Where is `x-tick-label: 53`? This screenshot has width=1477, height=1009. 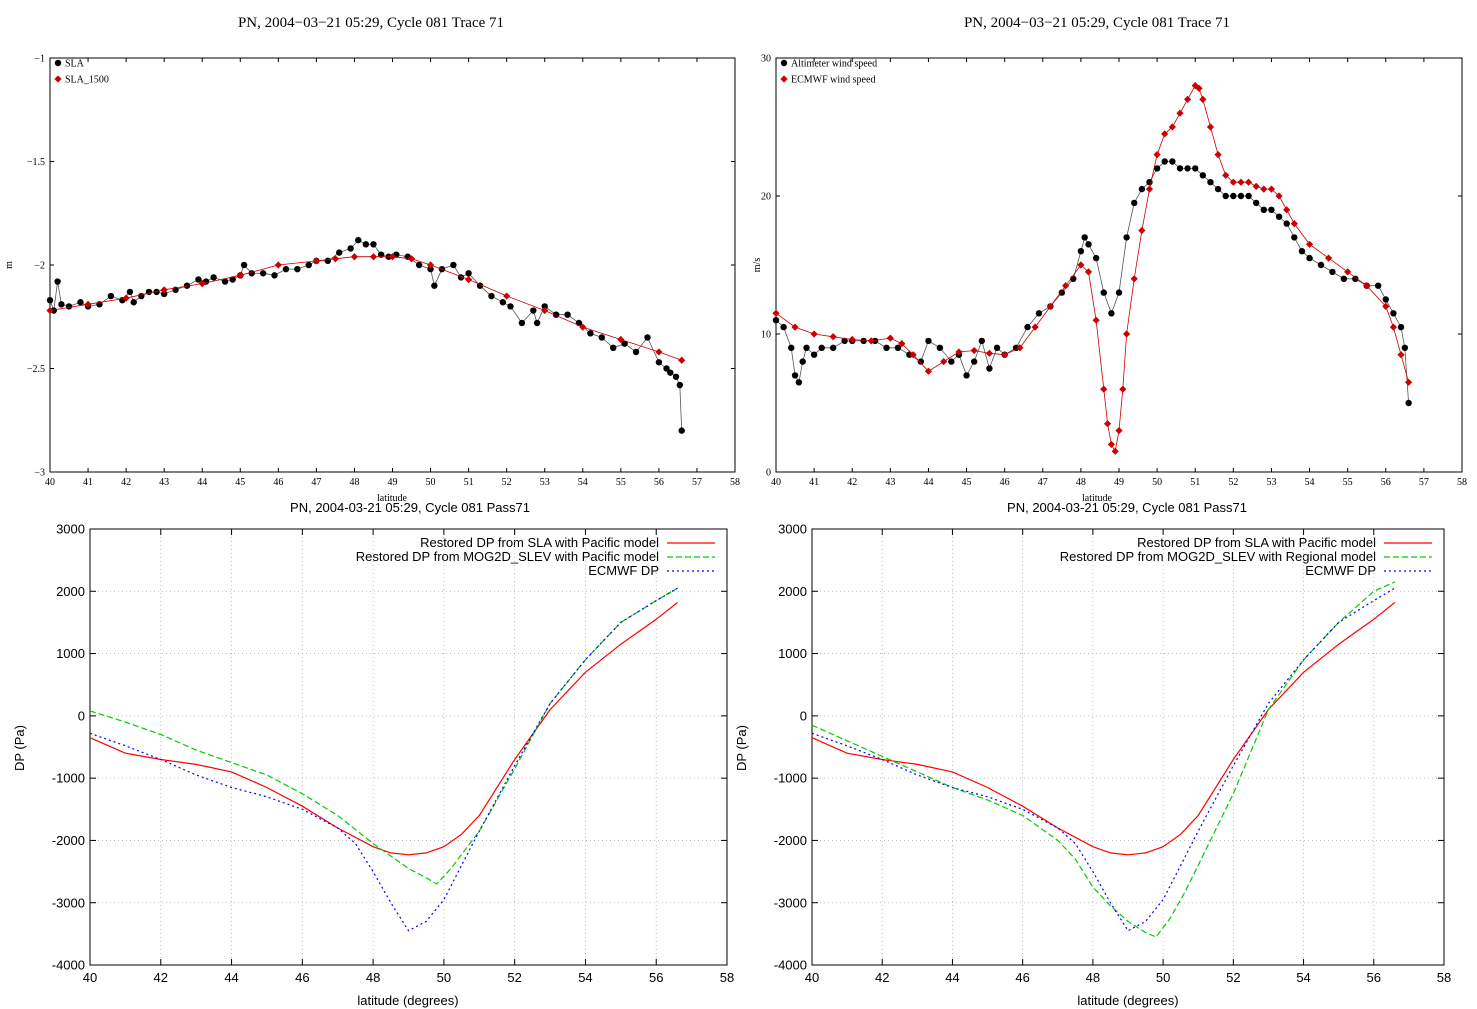
x-tick-label: 53 is located at coordinates (1271, 482).